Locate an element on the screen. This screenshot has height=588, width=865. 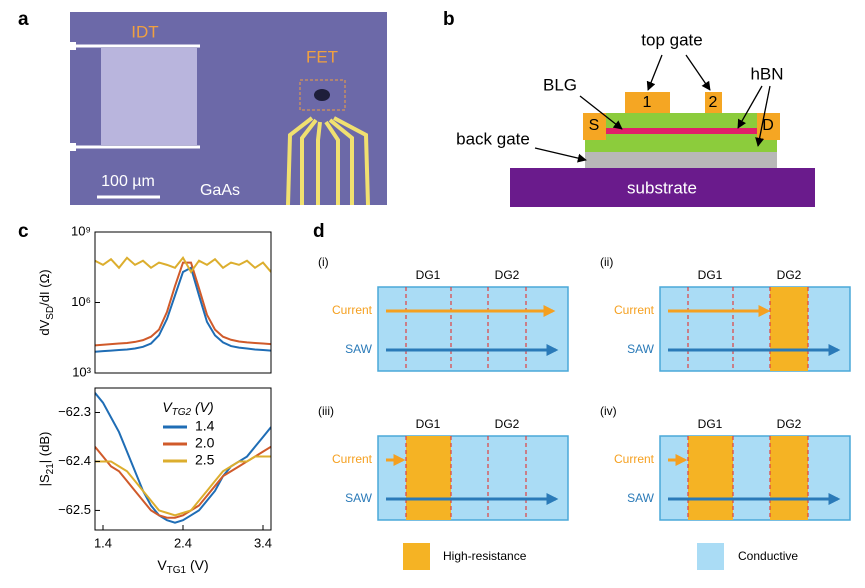
legend-title-part: TG2 is located at coordinates (182, 412).